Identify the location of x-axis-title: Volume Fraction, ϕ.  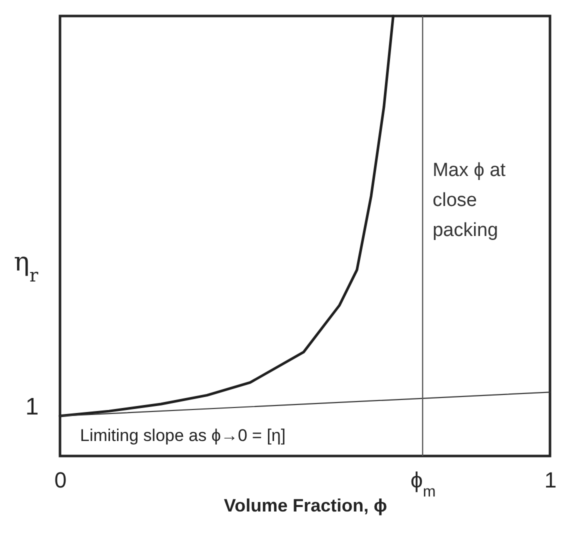
(306, 506).